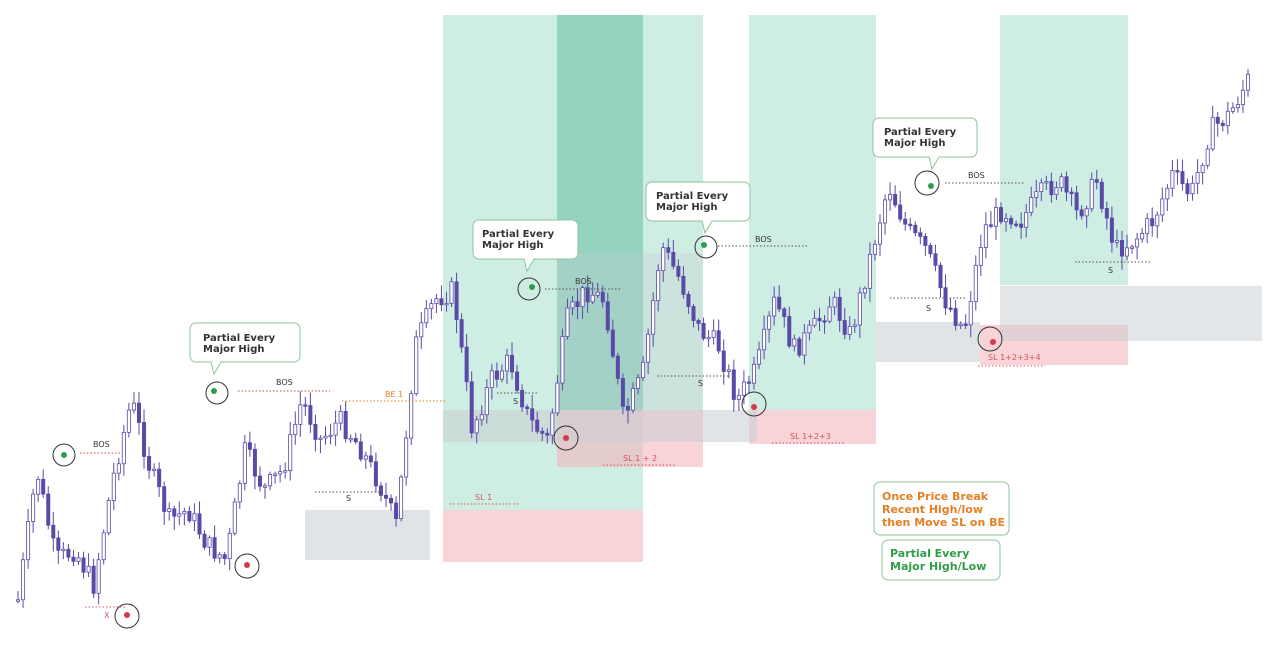 This screenshot has height=647, width=1280. I want to click on sl-label-1: SL 1, so click(483, 497).